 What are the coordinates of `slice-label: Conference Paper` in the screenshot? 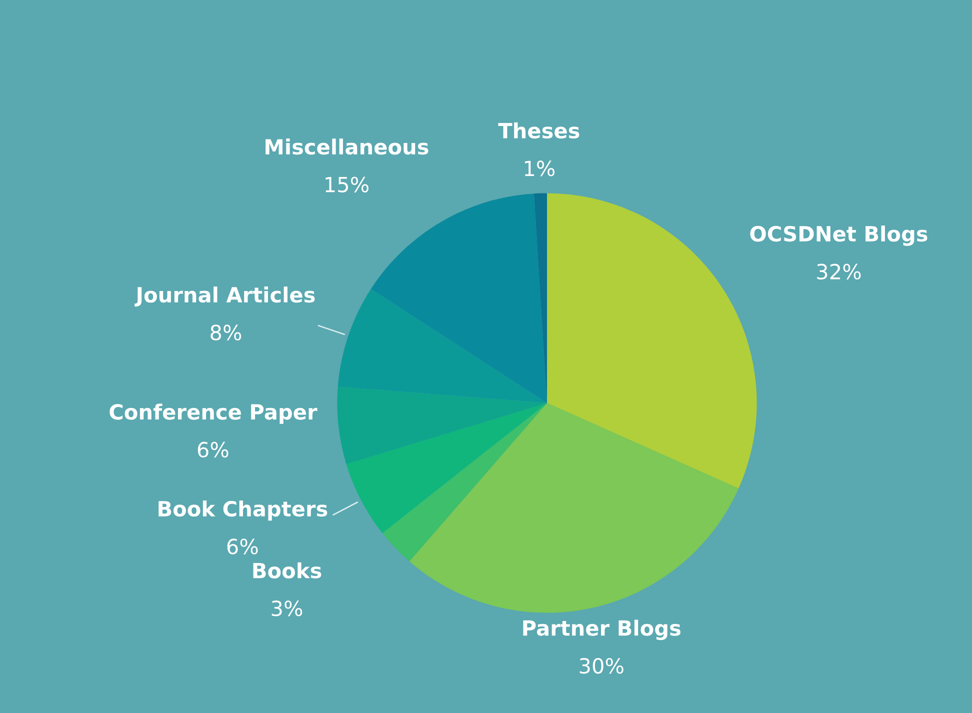 It's located at (214, 414).